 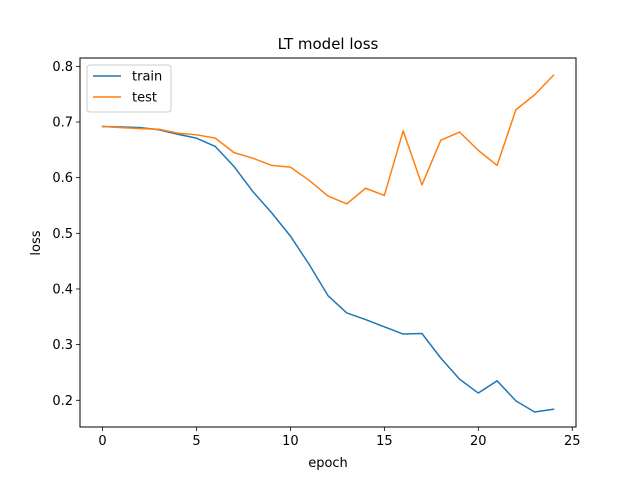 What do you see at coordinates (196, 441) in the screenshot?
I see `x-tick-label: 5` at bounding box center [196, 441].